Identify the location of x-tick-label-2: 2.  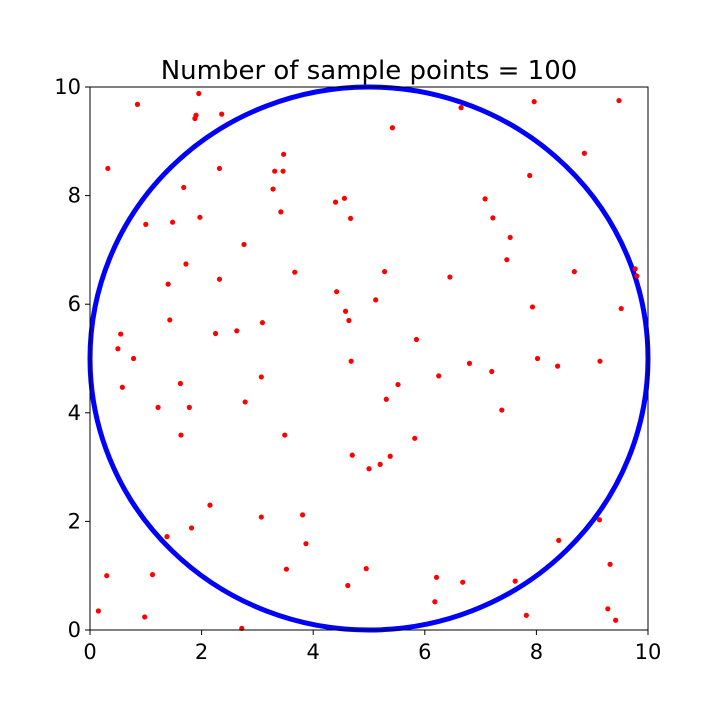
(201, 652).